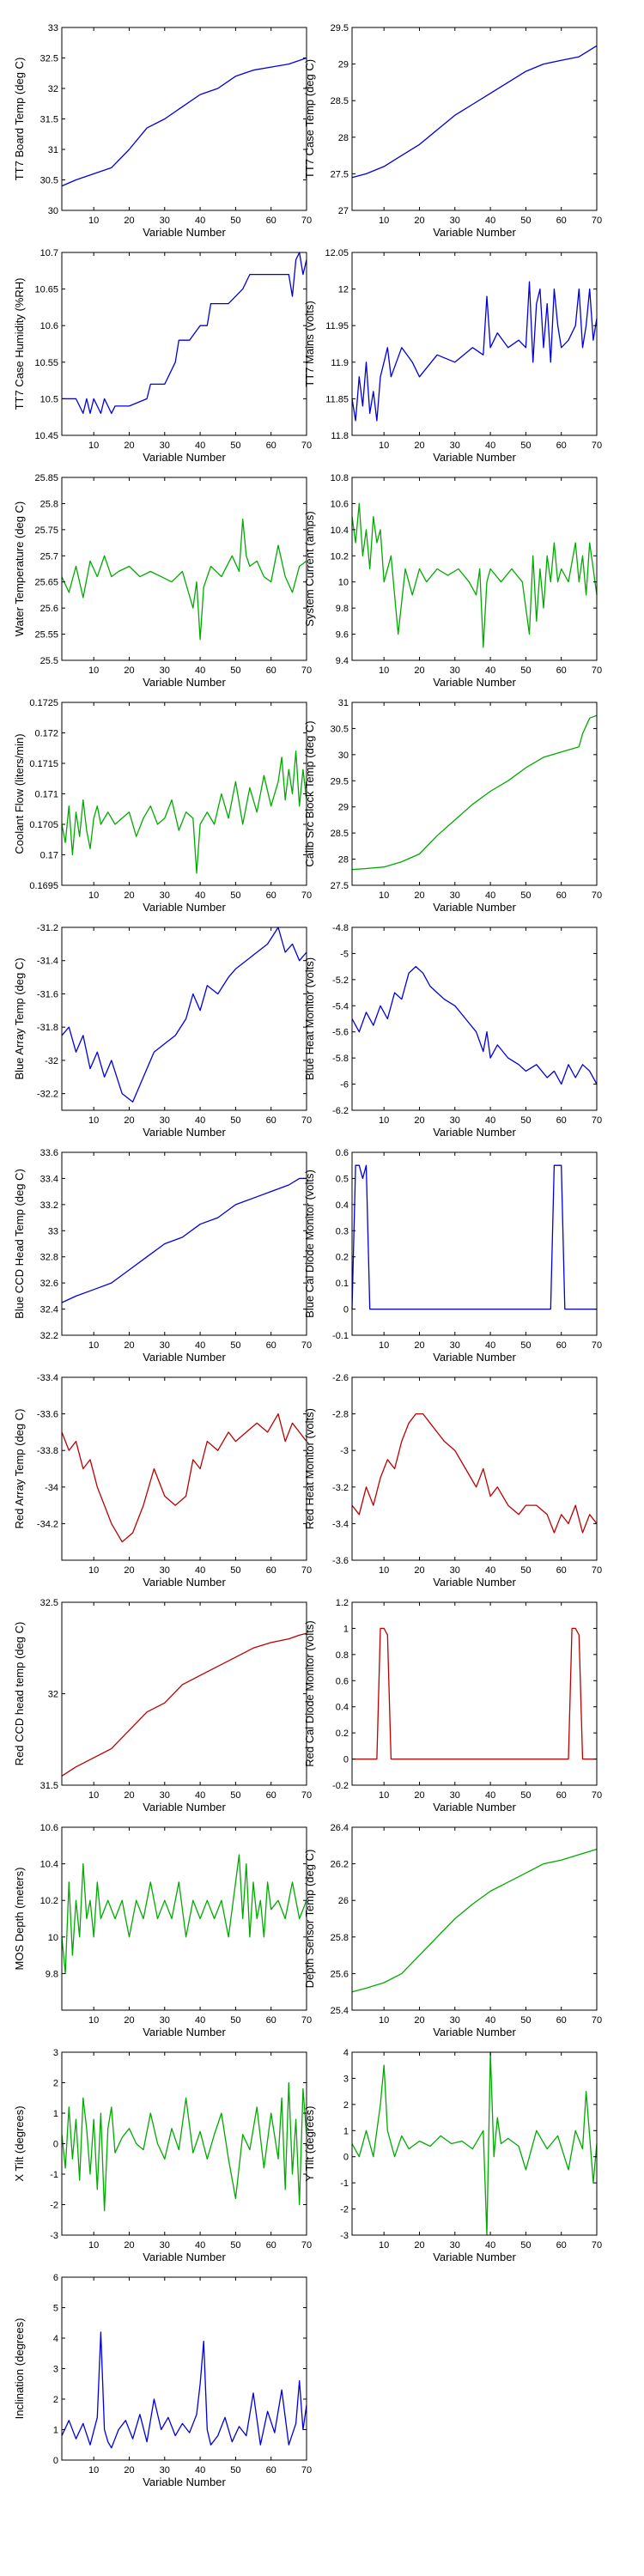 The height and width of the screenshot is (2576, 644). What do you see at coordinates (340, 174) in the screenshot?
I see `y-tick-label: 27.5` at bounding box center [340, 174].